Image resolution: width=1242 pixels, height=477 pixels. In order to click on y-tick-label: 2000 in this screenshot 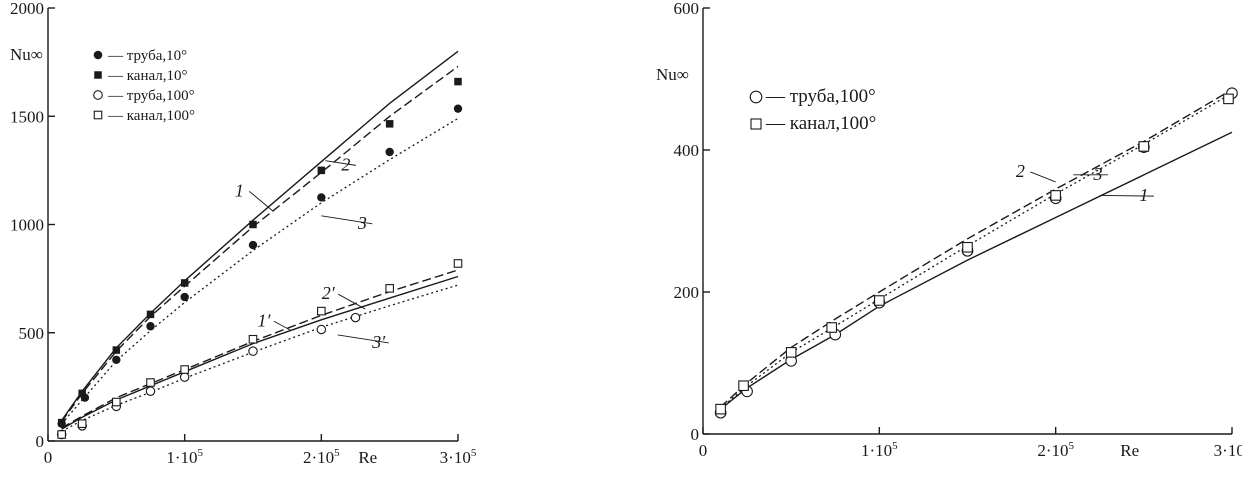, I will do `click(27, 9)`.